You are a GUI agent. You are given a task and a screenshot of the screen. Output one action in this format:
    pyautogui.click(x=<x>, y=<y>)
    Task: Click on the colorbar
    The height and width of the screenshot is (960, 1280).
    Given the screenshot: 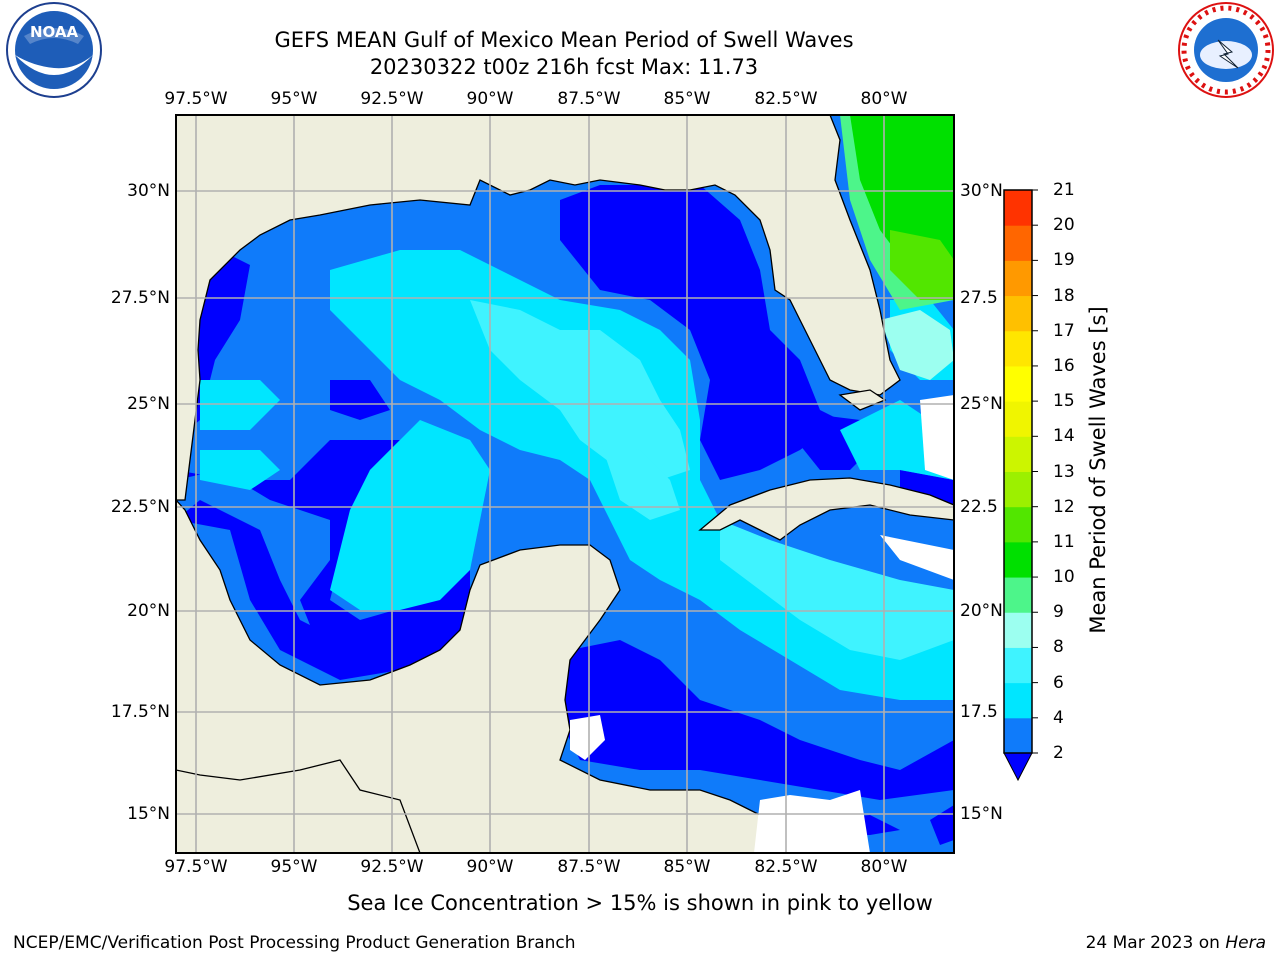 What is the action you would take?
    pyautogui.click(x=1020, y=485)
    